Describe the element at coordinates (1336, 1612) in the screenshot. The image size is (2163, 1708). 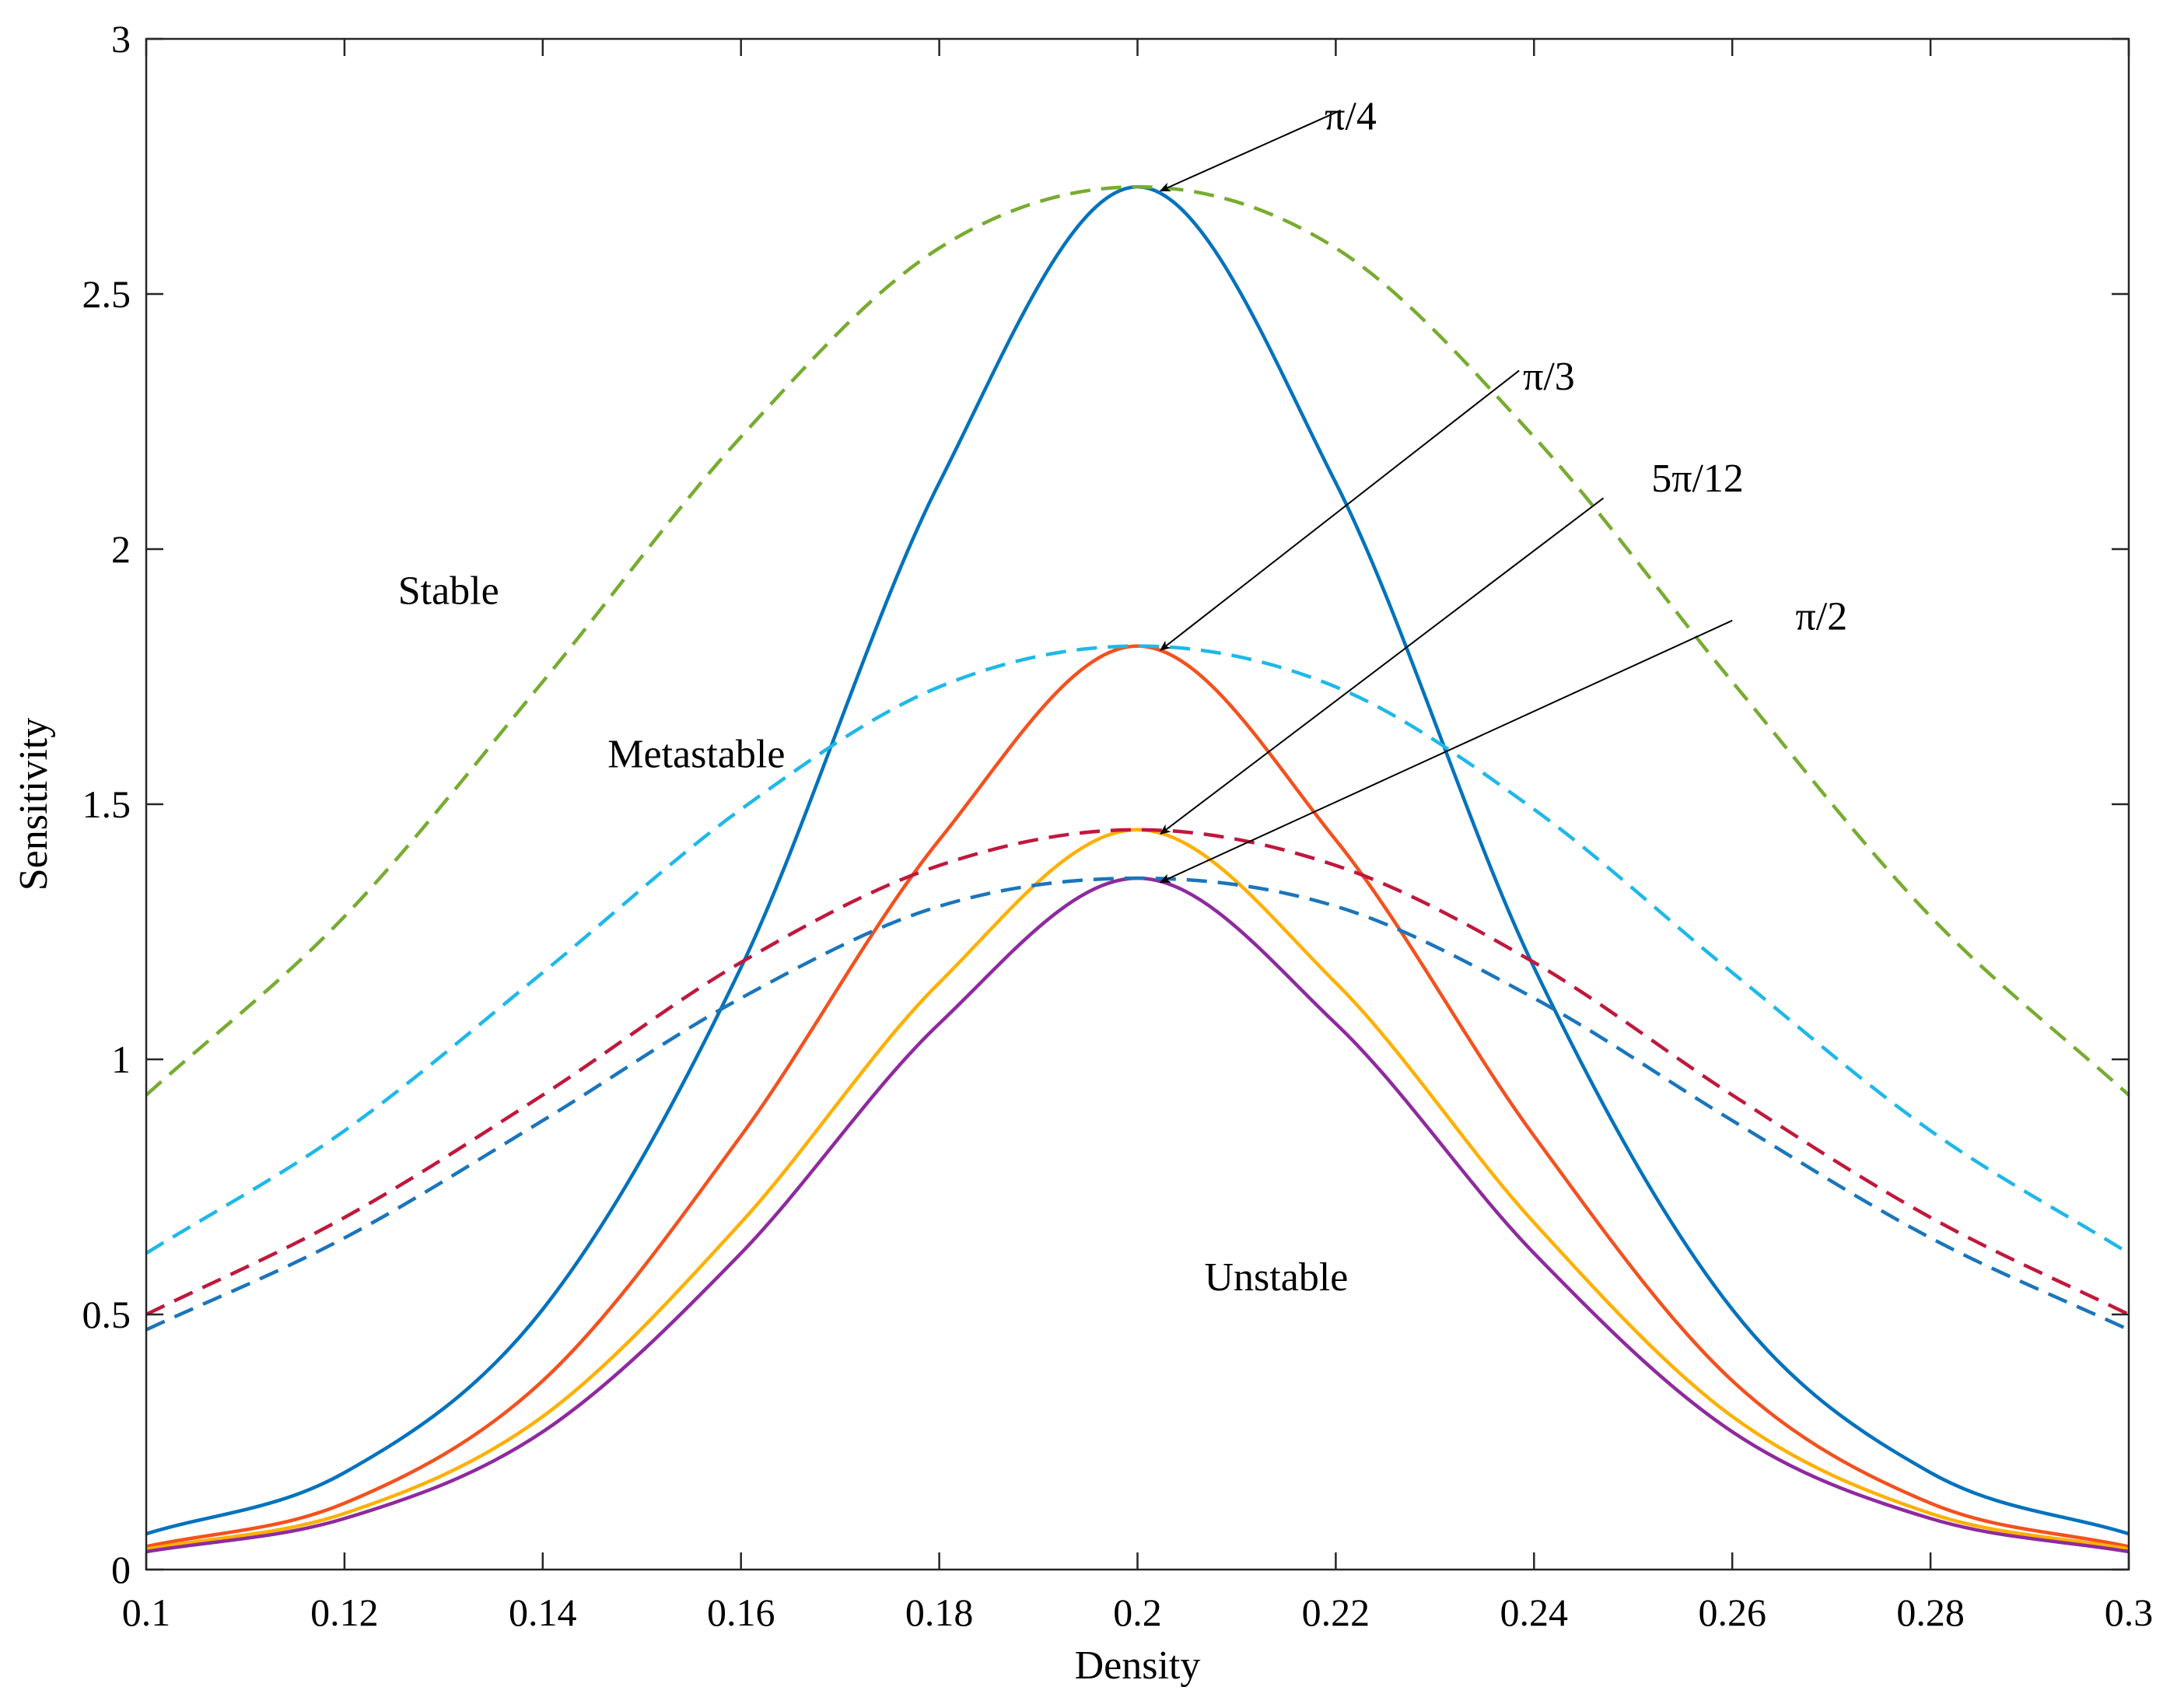
I see `x-tick-label: 0.22` at that location.